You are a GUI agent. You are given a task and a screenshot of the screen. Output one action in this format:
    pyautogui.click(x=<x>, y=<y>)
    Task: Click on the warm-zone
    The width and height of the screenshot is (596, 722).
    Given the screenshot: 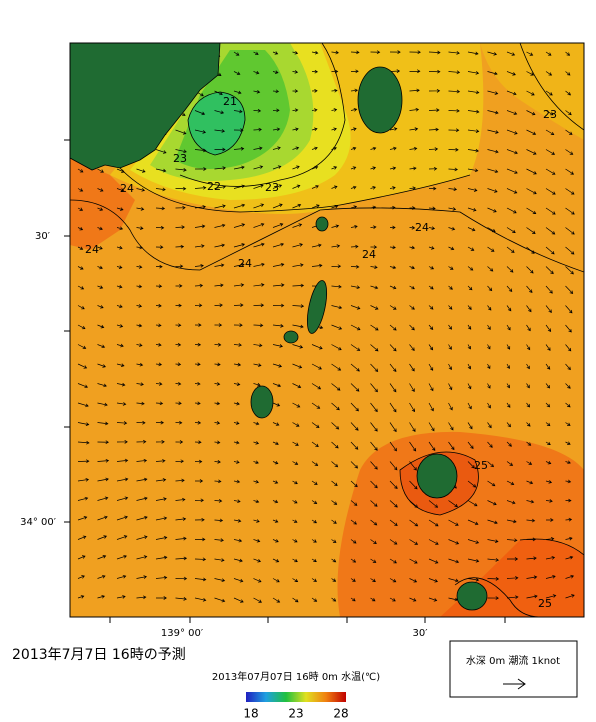 What is the action you would take?
    pyautogui.click(x=102, y=204)
    